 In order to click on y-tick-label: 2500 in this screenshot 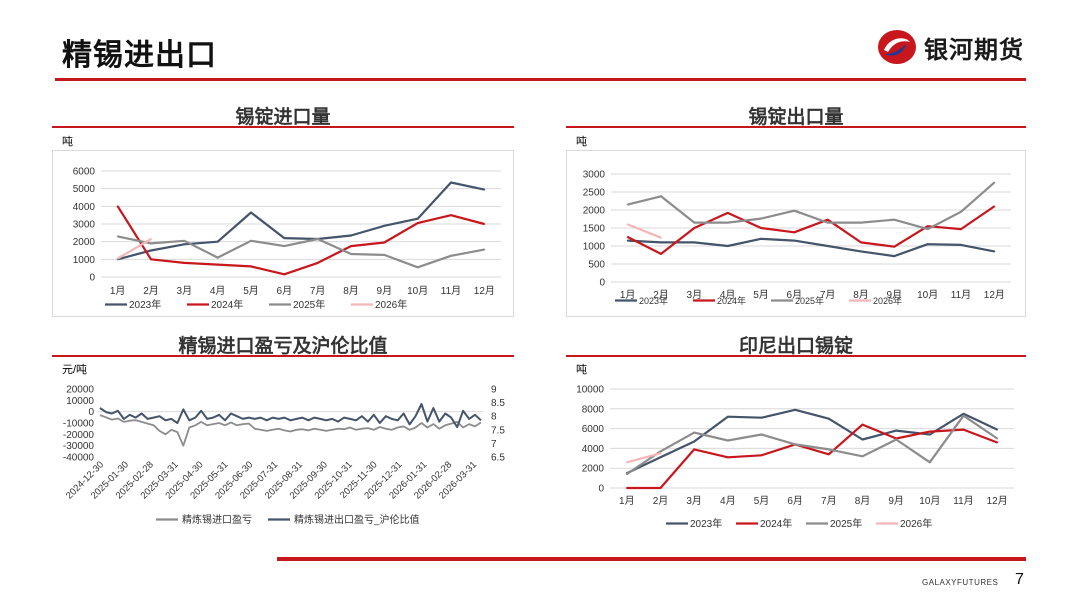, I will do `click(594, 193)`.